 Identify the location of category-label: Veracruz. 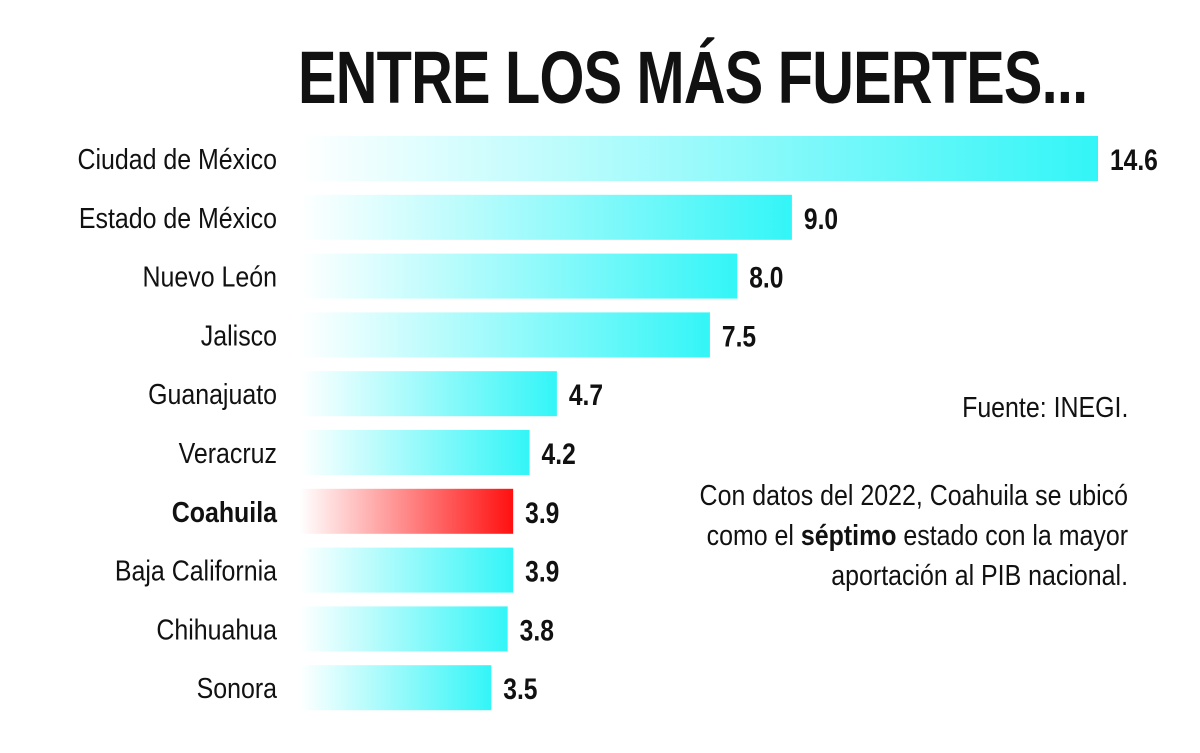
(228, 453).